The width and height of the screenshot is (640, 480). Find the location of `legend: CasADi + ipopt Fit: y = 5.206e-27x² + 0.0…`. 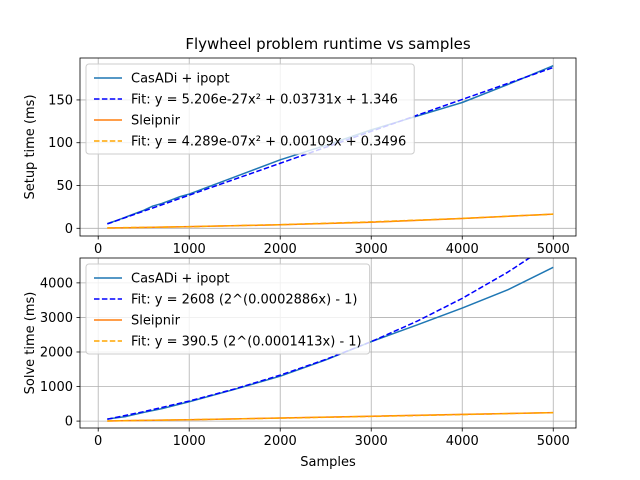

legend: CasADi + ipopt Fit: y = 5.206e-27x² + 0.0… is located at coordinates (250, 109).